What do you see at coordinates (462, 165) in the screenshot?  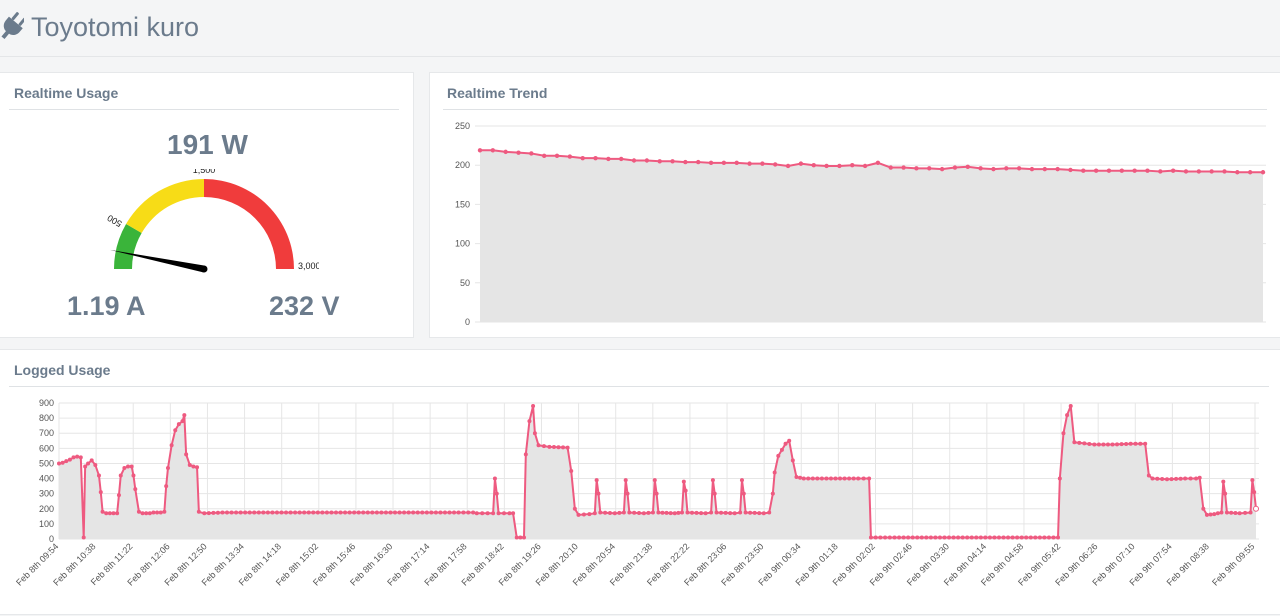 I see `y-tick-label: 200` at bounding box center [462, 165].